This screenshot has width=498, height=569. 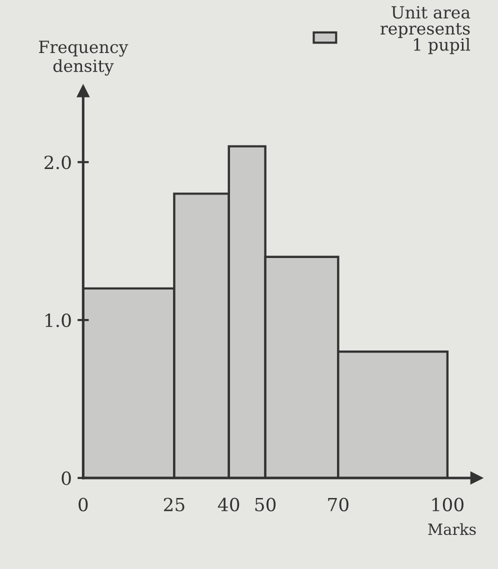 What do you see at coordinates (229, 505) in the screenshot?
I see `x-tick-label: 40` at bounding box center [229, 505].